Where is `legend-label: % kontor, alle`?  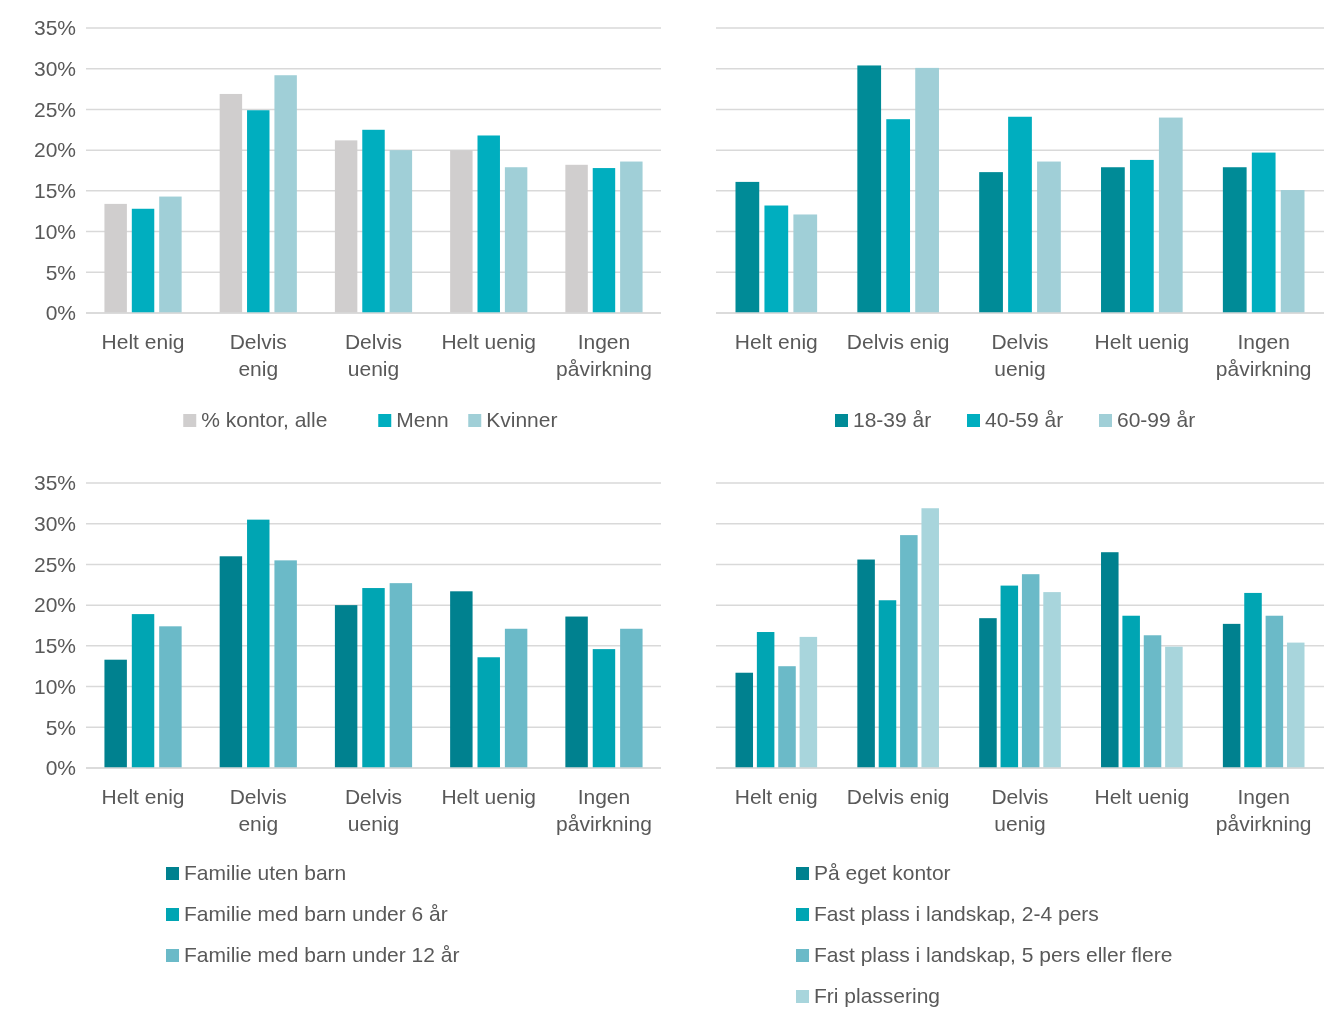 legend-label: % kontor, alle is located at coordinates (264, 419).